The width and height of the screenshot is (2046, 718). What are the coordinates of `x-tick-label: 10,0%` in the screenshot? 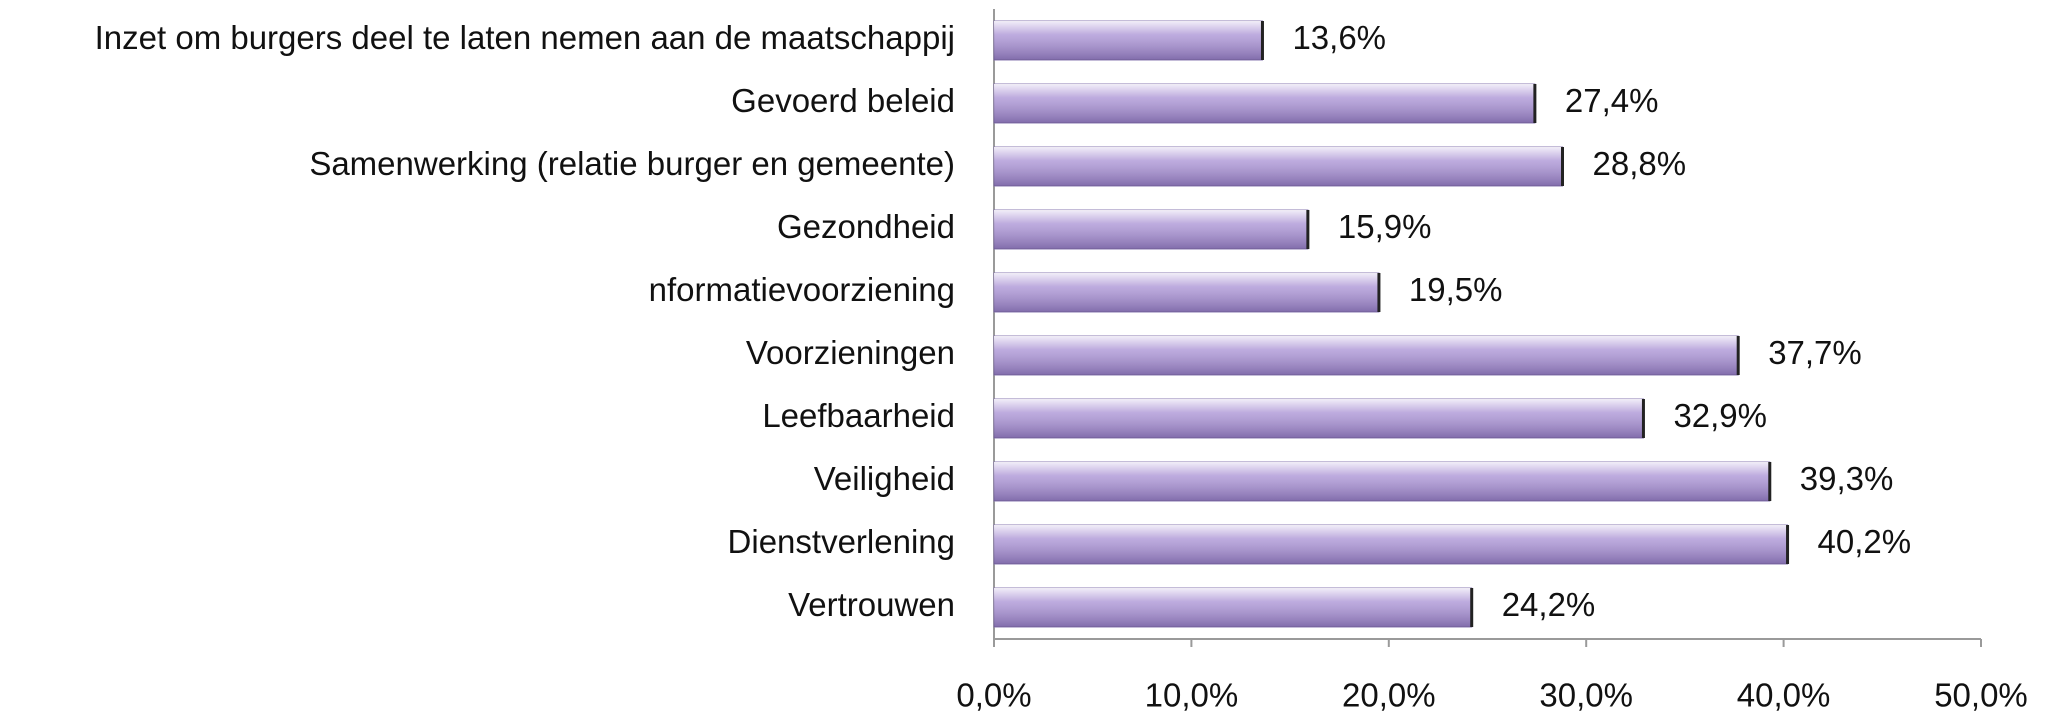 It's located at (1192, 695).